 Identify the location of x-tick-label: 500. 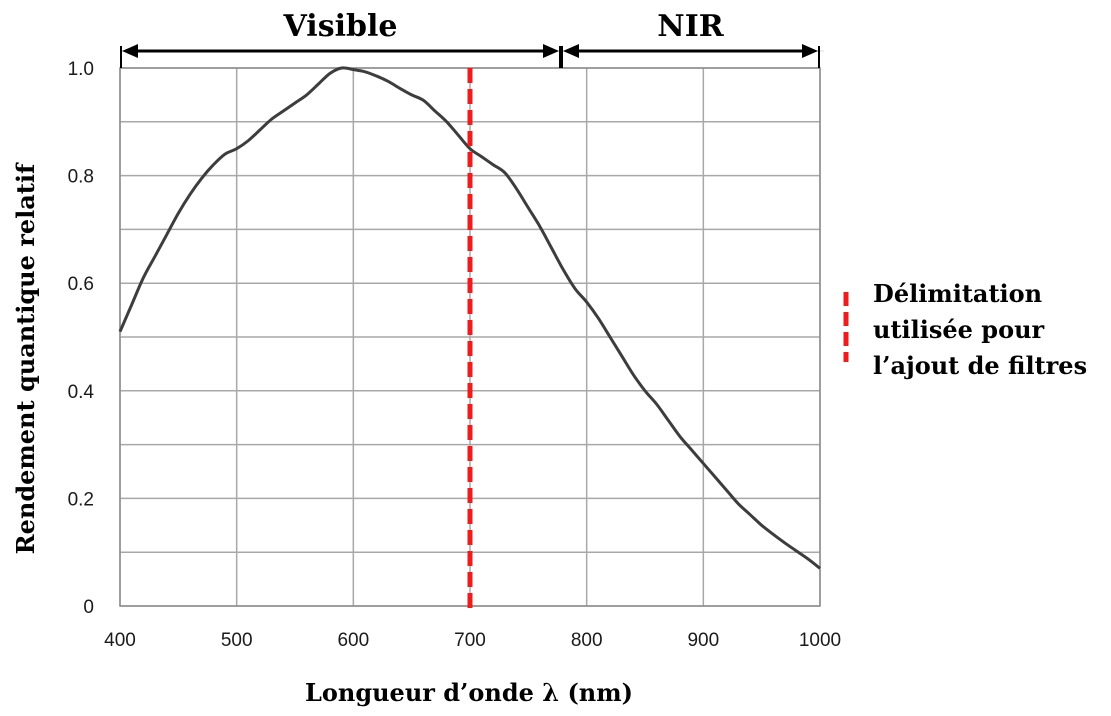
(237, 640).